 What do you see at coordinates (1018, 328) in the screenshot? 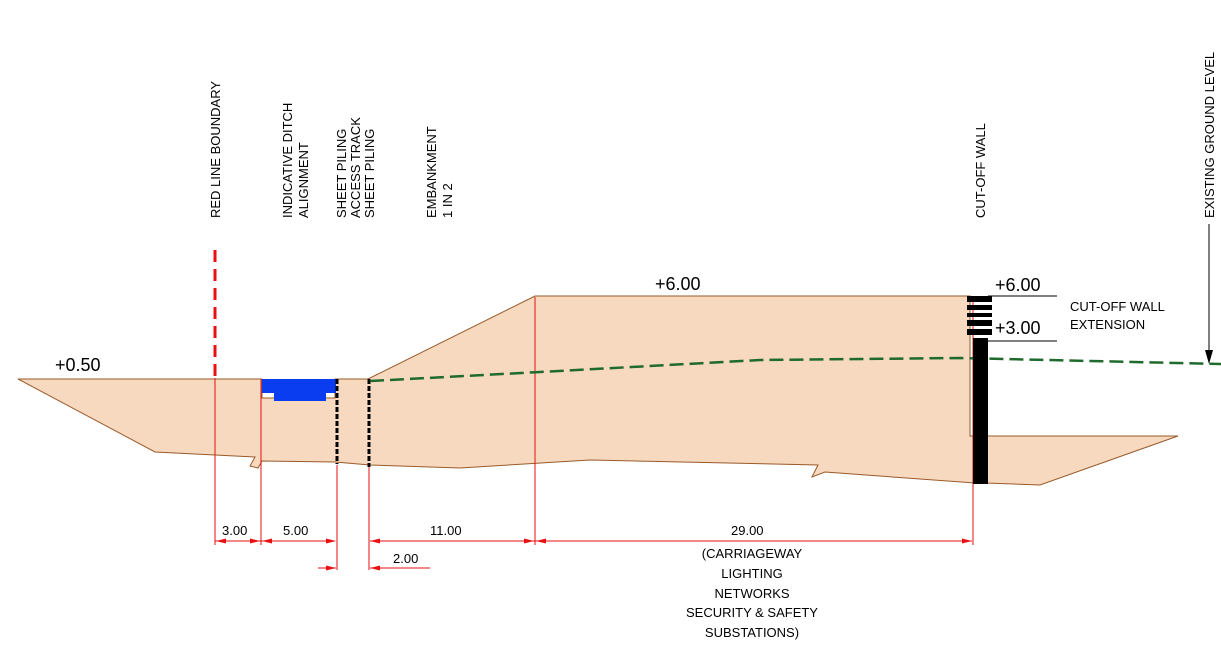
I see `level-wall-mid: +3.00` at bounding box center [1018, 328].